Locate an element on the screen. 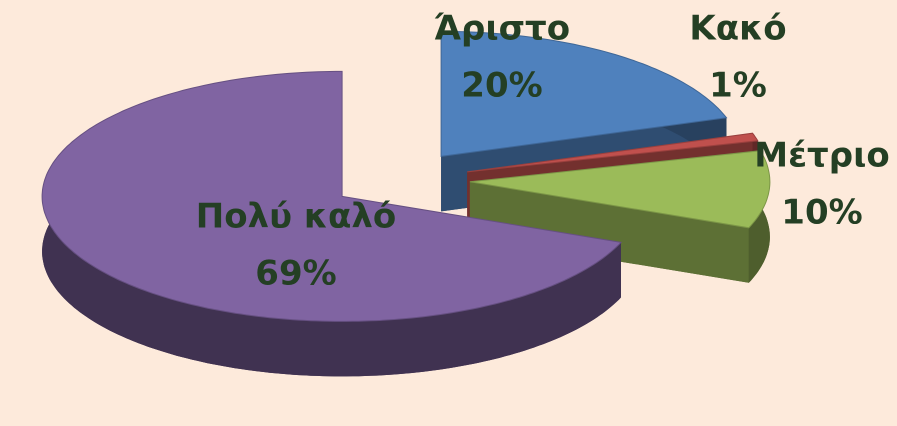 Image resolution: width=897 pixels, height=426 pixels. data-label-name: Άριστο is located at coordinates (502, 29).